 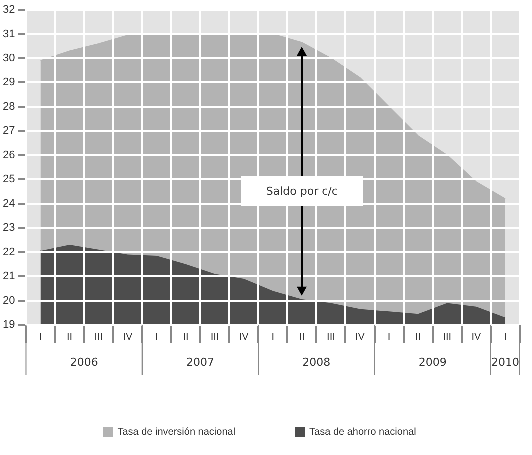 I want to click on legend-label: Tasa de ahorro nacional, so click(x=363, y=432).